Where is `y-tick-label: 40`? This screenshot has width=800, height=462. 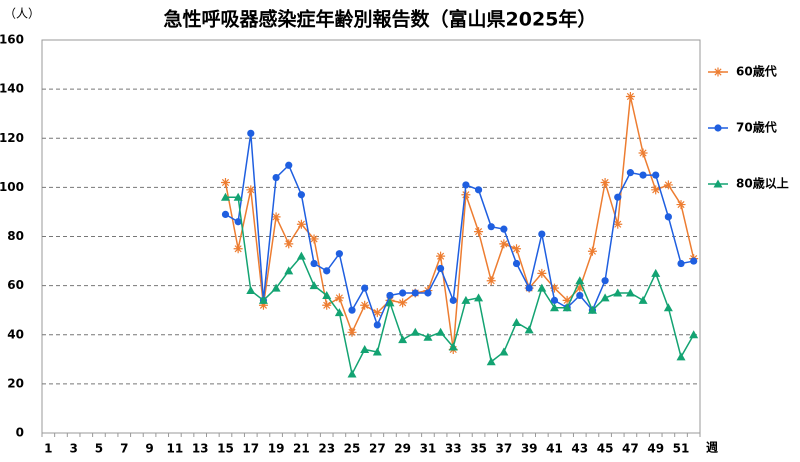 y-tick-label: 40 is located at coordinates (15, 334).